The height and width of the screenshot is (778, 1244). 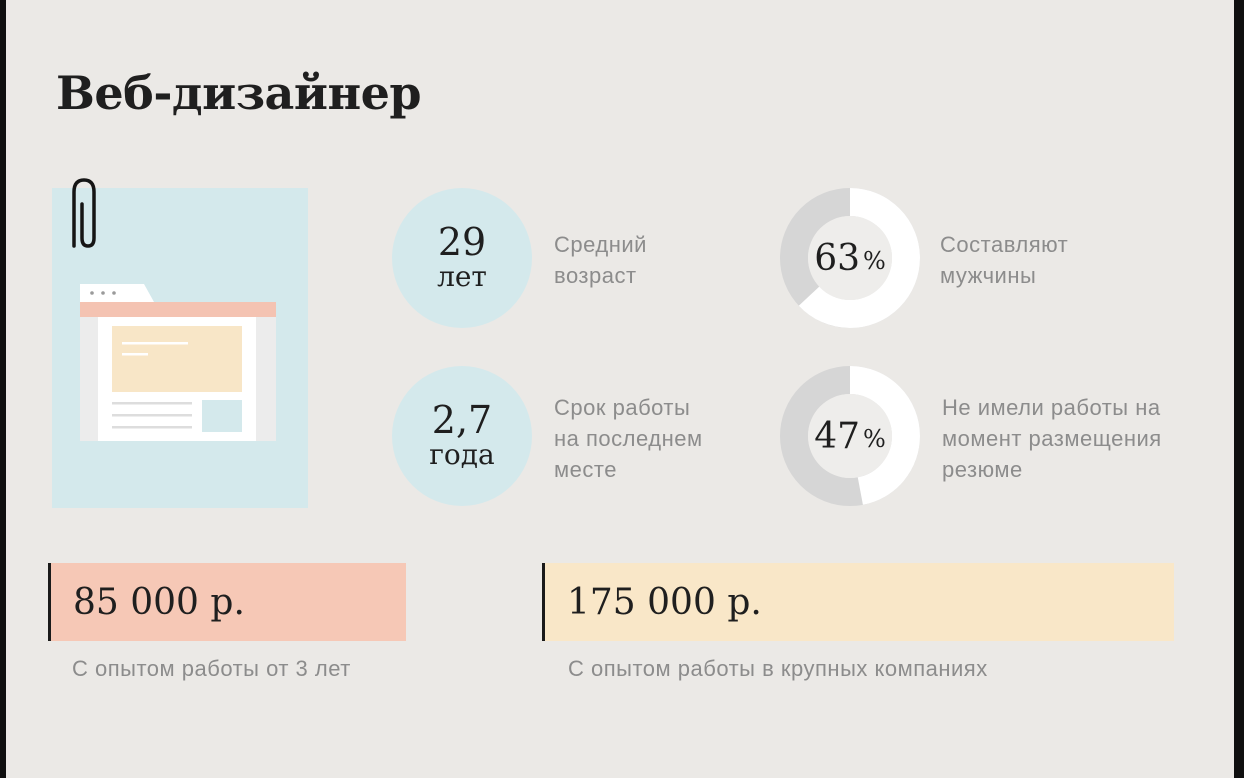 What do you see at coordinates (600, 260) in the screenshot?
I see `age-label: Средний возраст` at bounding box center [600, 260].